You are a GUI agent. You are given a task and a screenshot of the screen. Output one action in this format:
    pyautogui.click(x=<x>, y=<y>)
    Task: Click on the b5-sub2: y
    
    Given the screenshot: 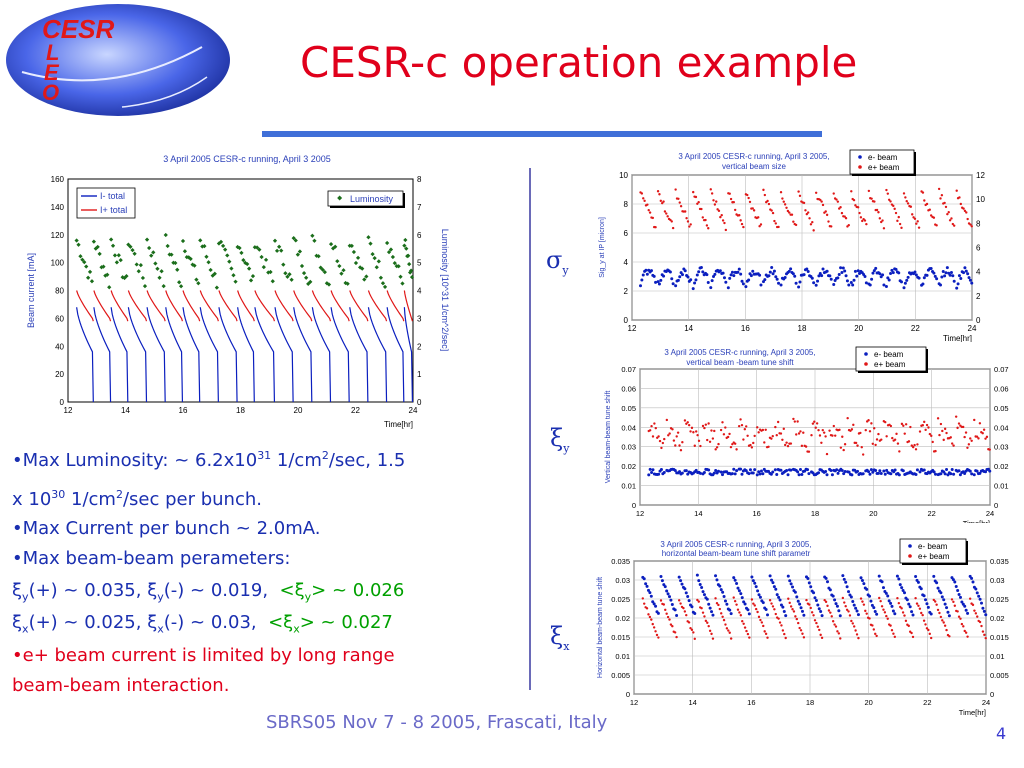 What is the action you would take?
    pyautogui.click(x=160, y=597)
    